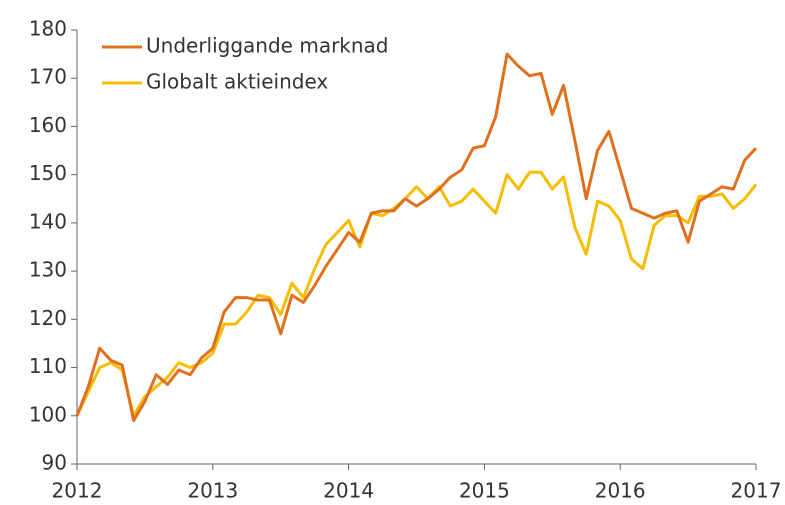  Describe the element at coordinates (237, 82) in the screenshot. I see `legend-label: Globalt aktieindex` at that location.